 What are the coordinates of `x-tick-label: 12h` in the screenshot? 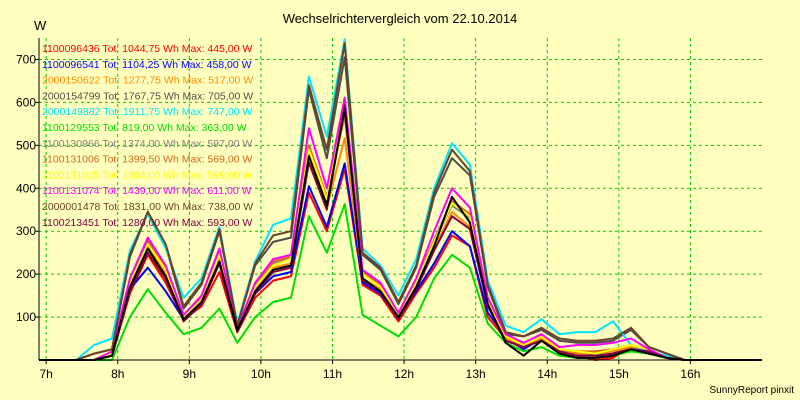 It's located at (404, 374).